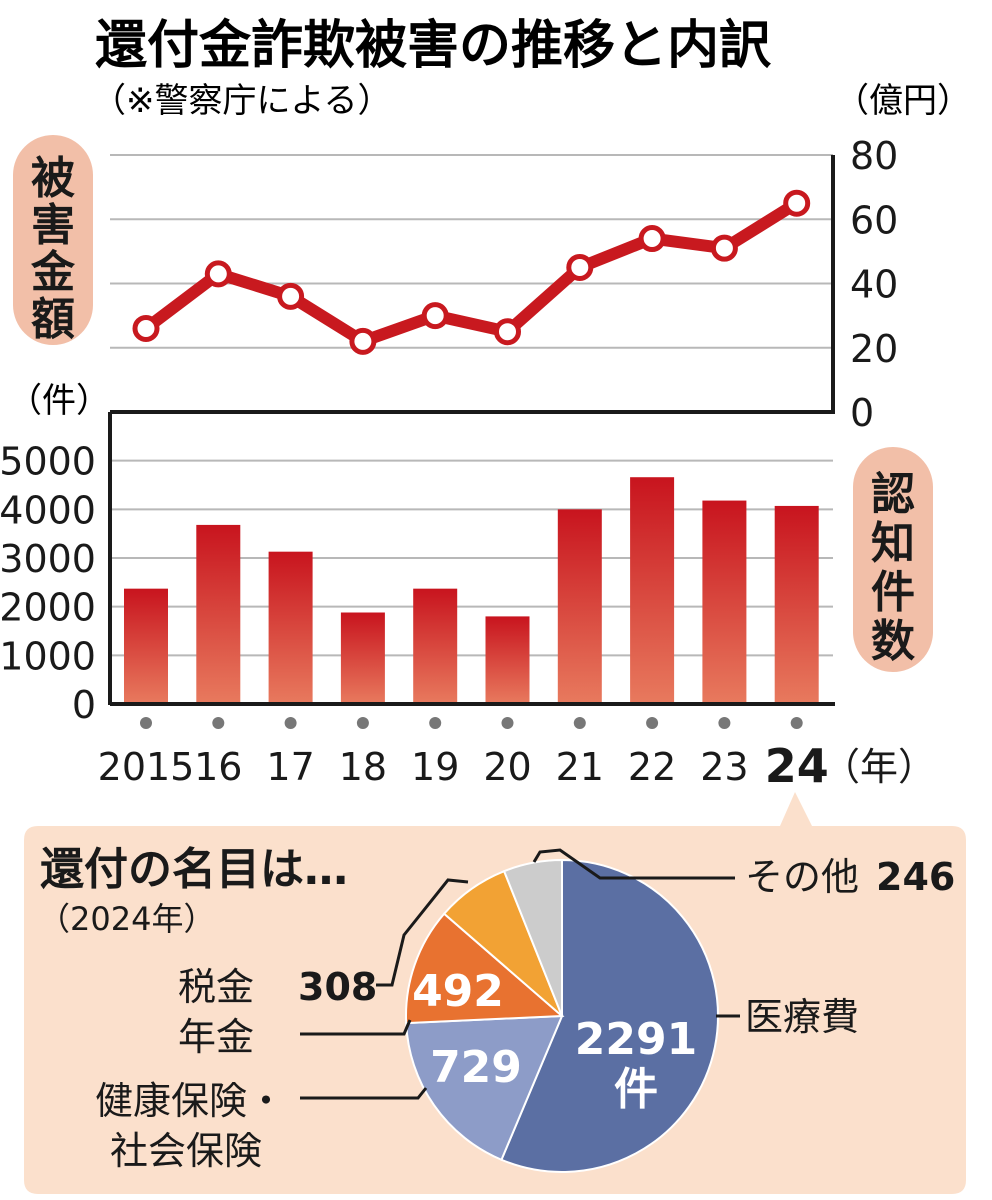  Describe the element at coordinates (797, 766) in the screenshot. I see `year-label: 24` at that location.